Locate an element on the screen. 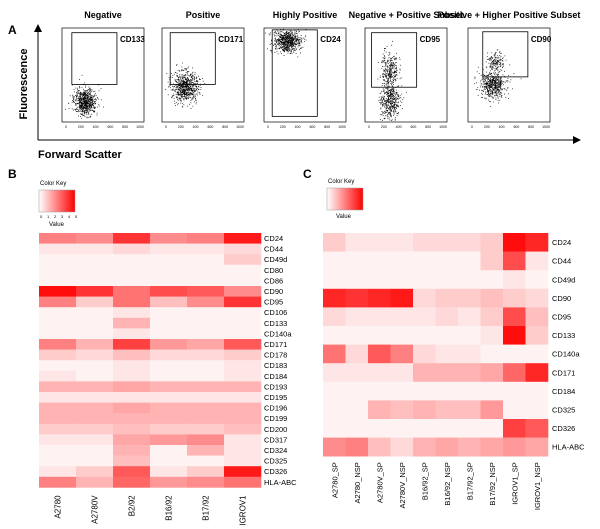  heatmap-c-row-label: CD171 is located at coordinates (563, 372).